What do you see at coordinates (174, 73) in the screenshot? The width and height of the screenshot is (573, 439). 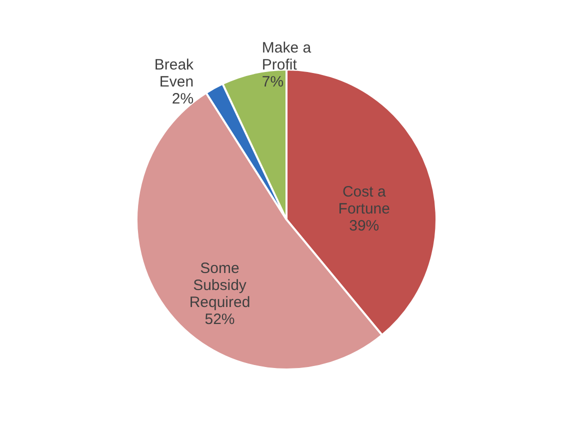 I see `slice-label: Break Even` at bounding box center [174, 73].